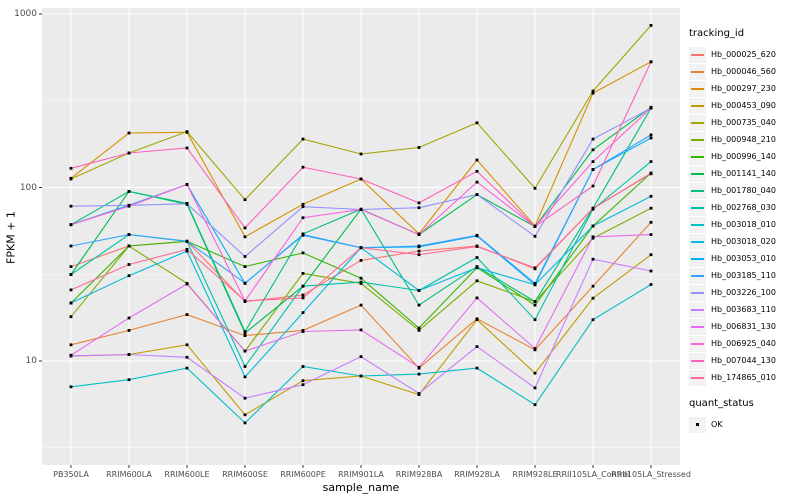  Describe the element at coordinates (743, 360) in the screenshot. I see `legend-item-label: Hb_007044_130` at that location.